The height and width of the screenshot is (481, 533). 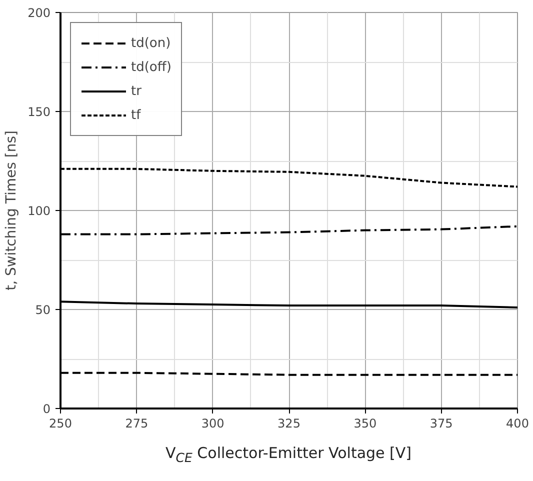 I want to click on legend-label: td(off), so click(x=151, y=67).